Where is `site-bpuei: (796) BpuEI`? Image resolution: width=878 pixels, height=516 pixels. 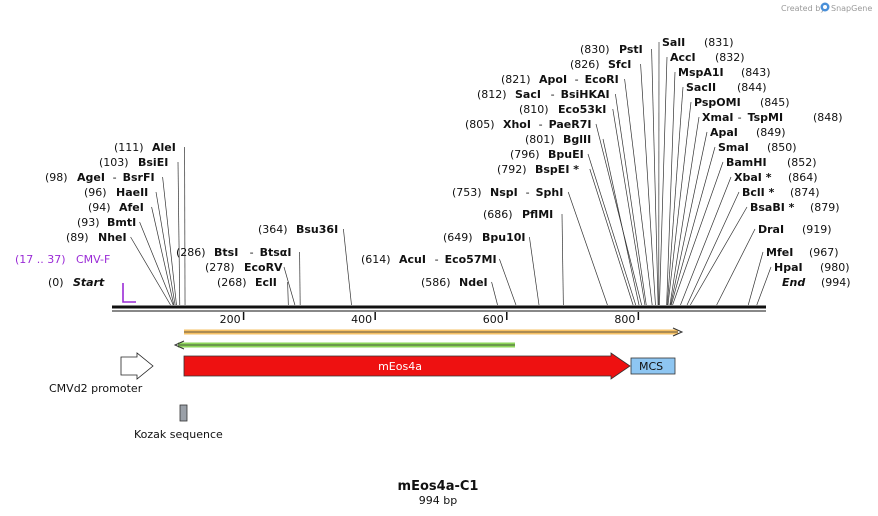 site-bpuei: (796) BpuEI is located at coordinates (547, 154).